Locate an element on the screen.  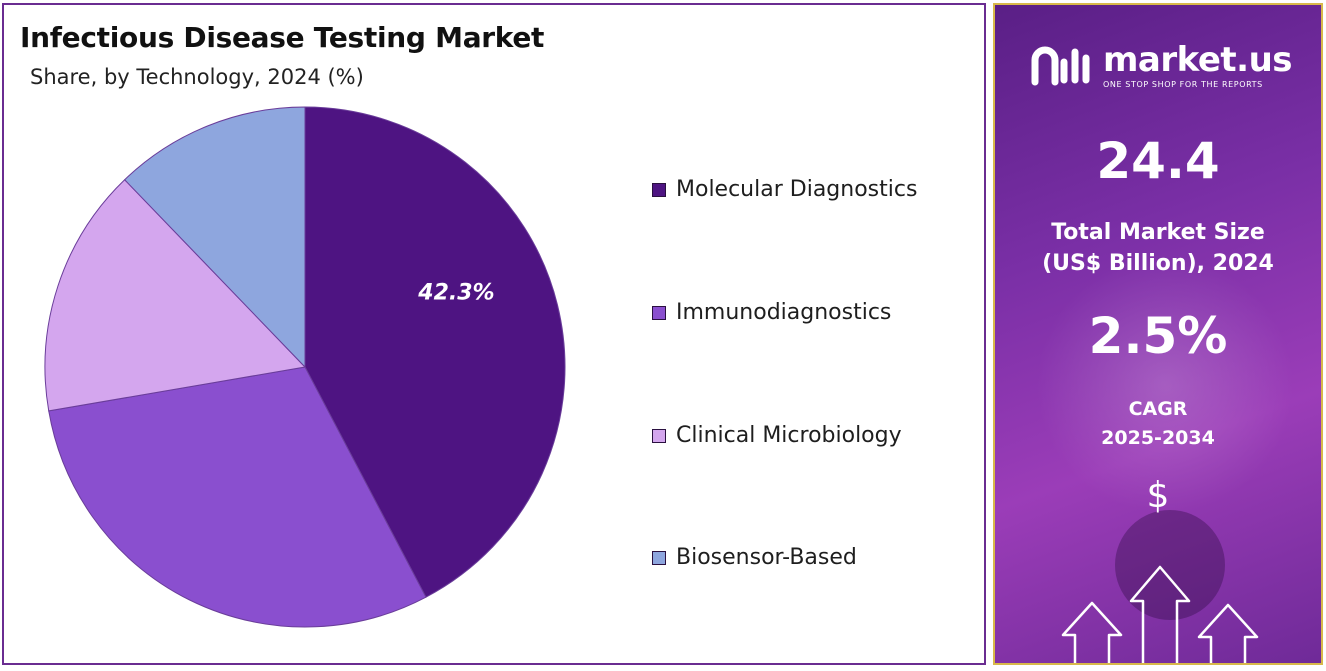
pie-slice-immunodiagnostics is located at coordinates (237, 497).